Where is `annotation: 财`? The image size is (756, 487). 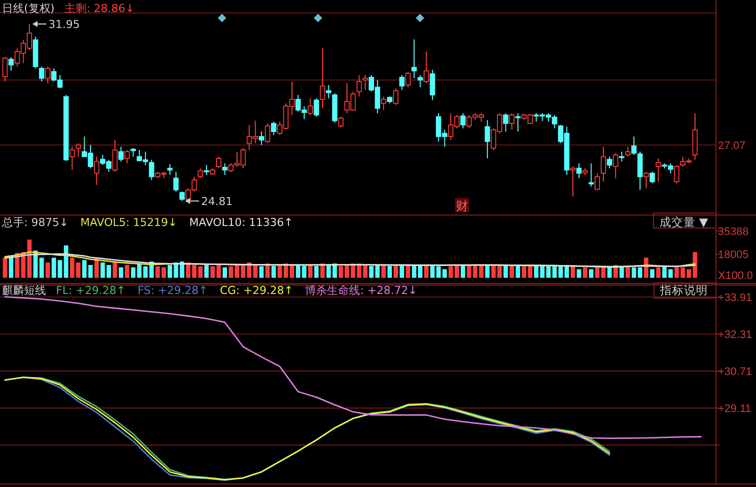 annotation: 财 is located at coordinates (462, 206).